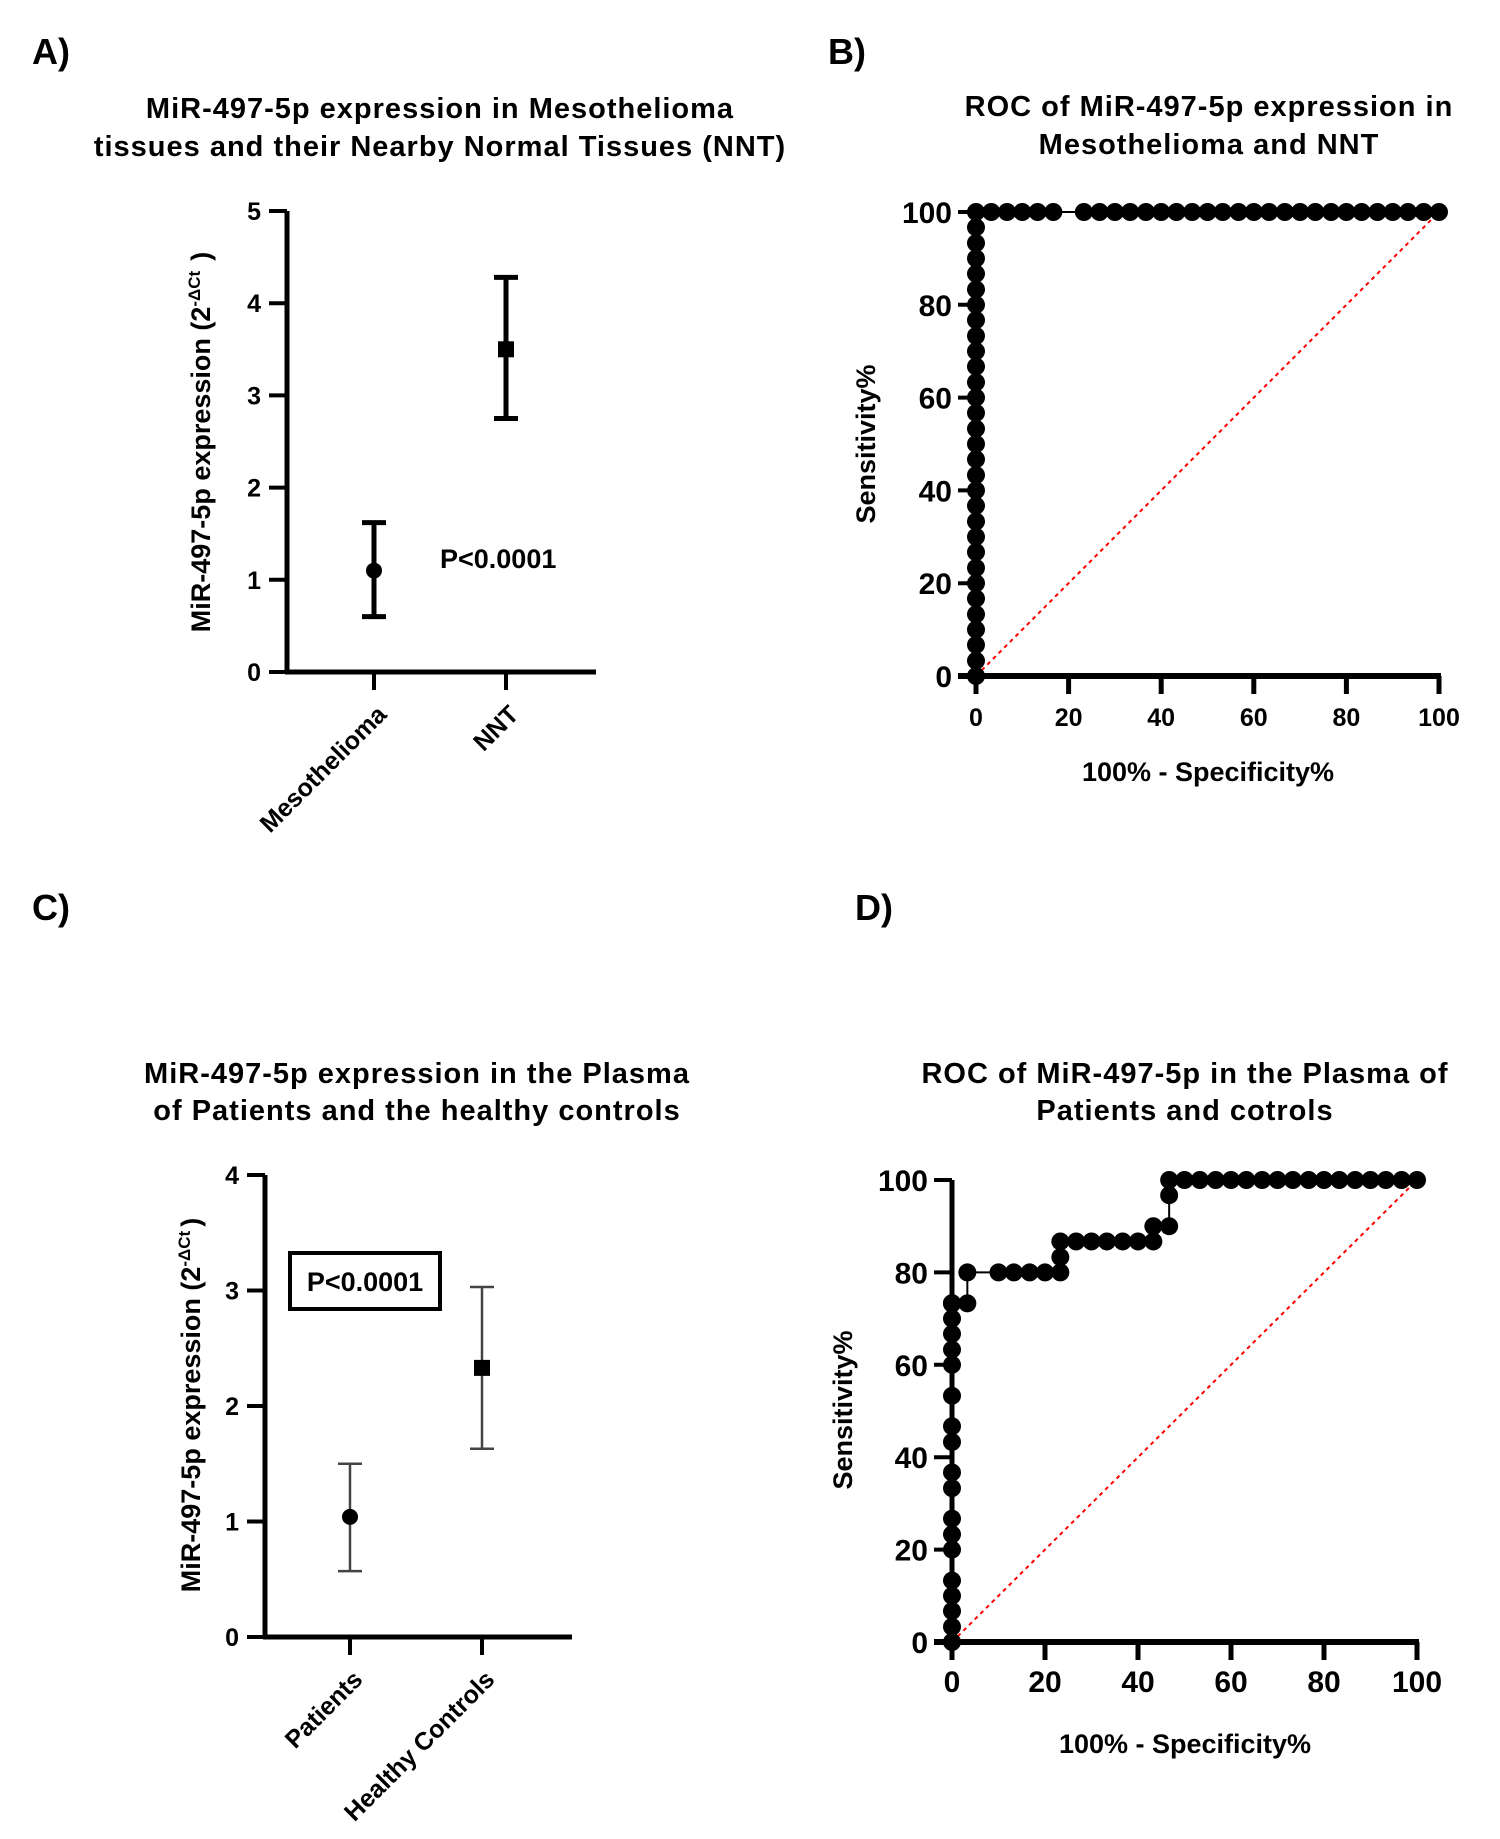 This screenshot has width=1500, height=1839. Describe the element at coordinates (232, 1638) in the screenshot. I see `y-tick-label-c: 0` at that location.